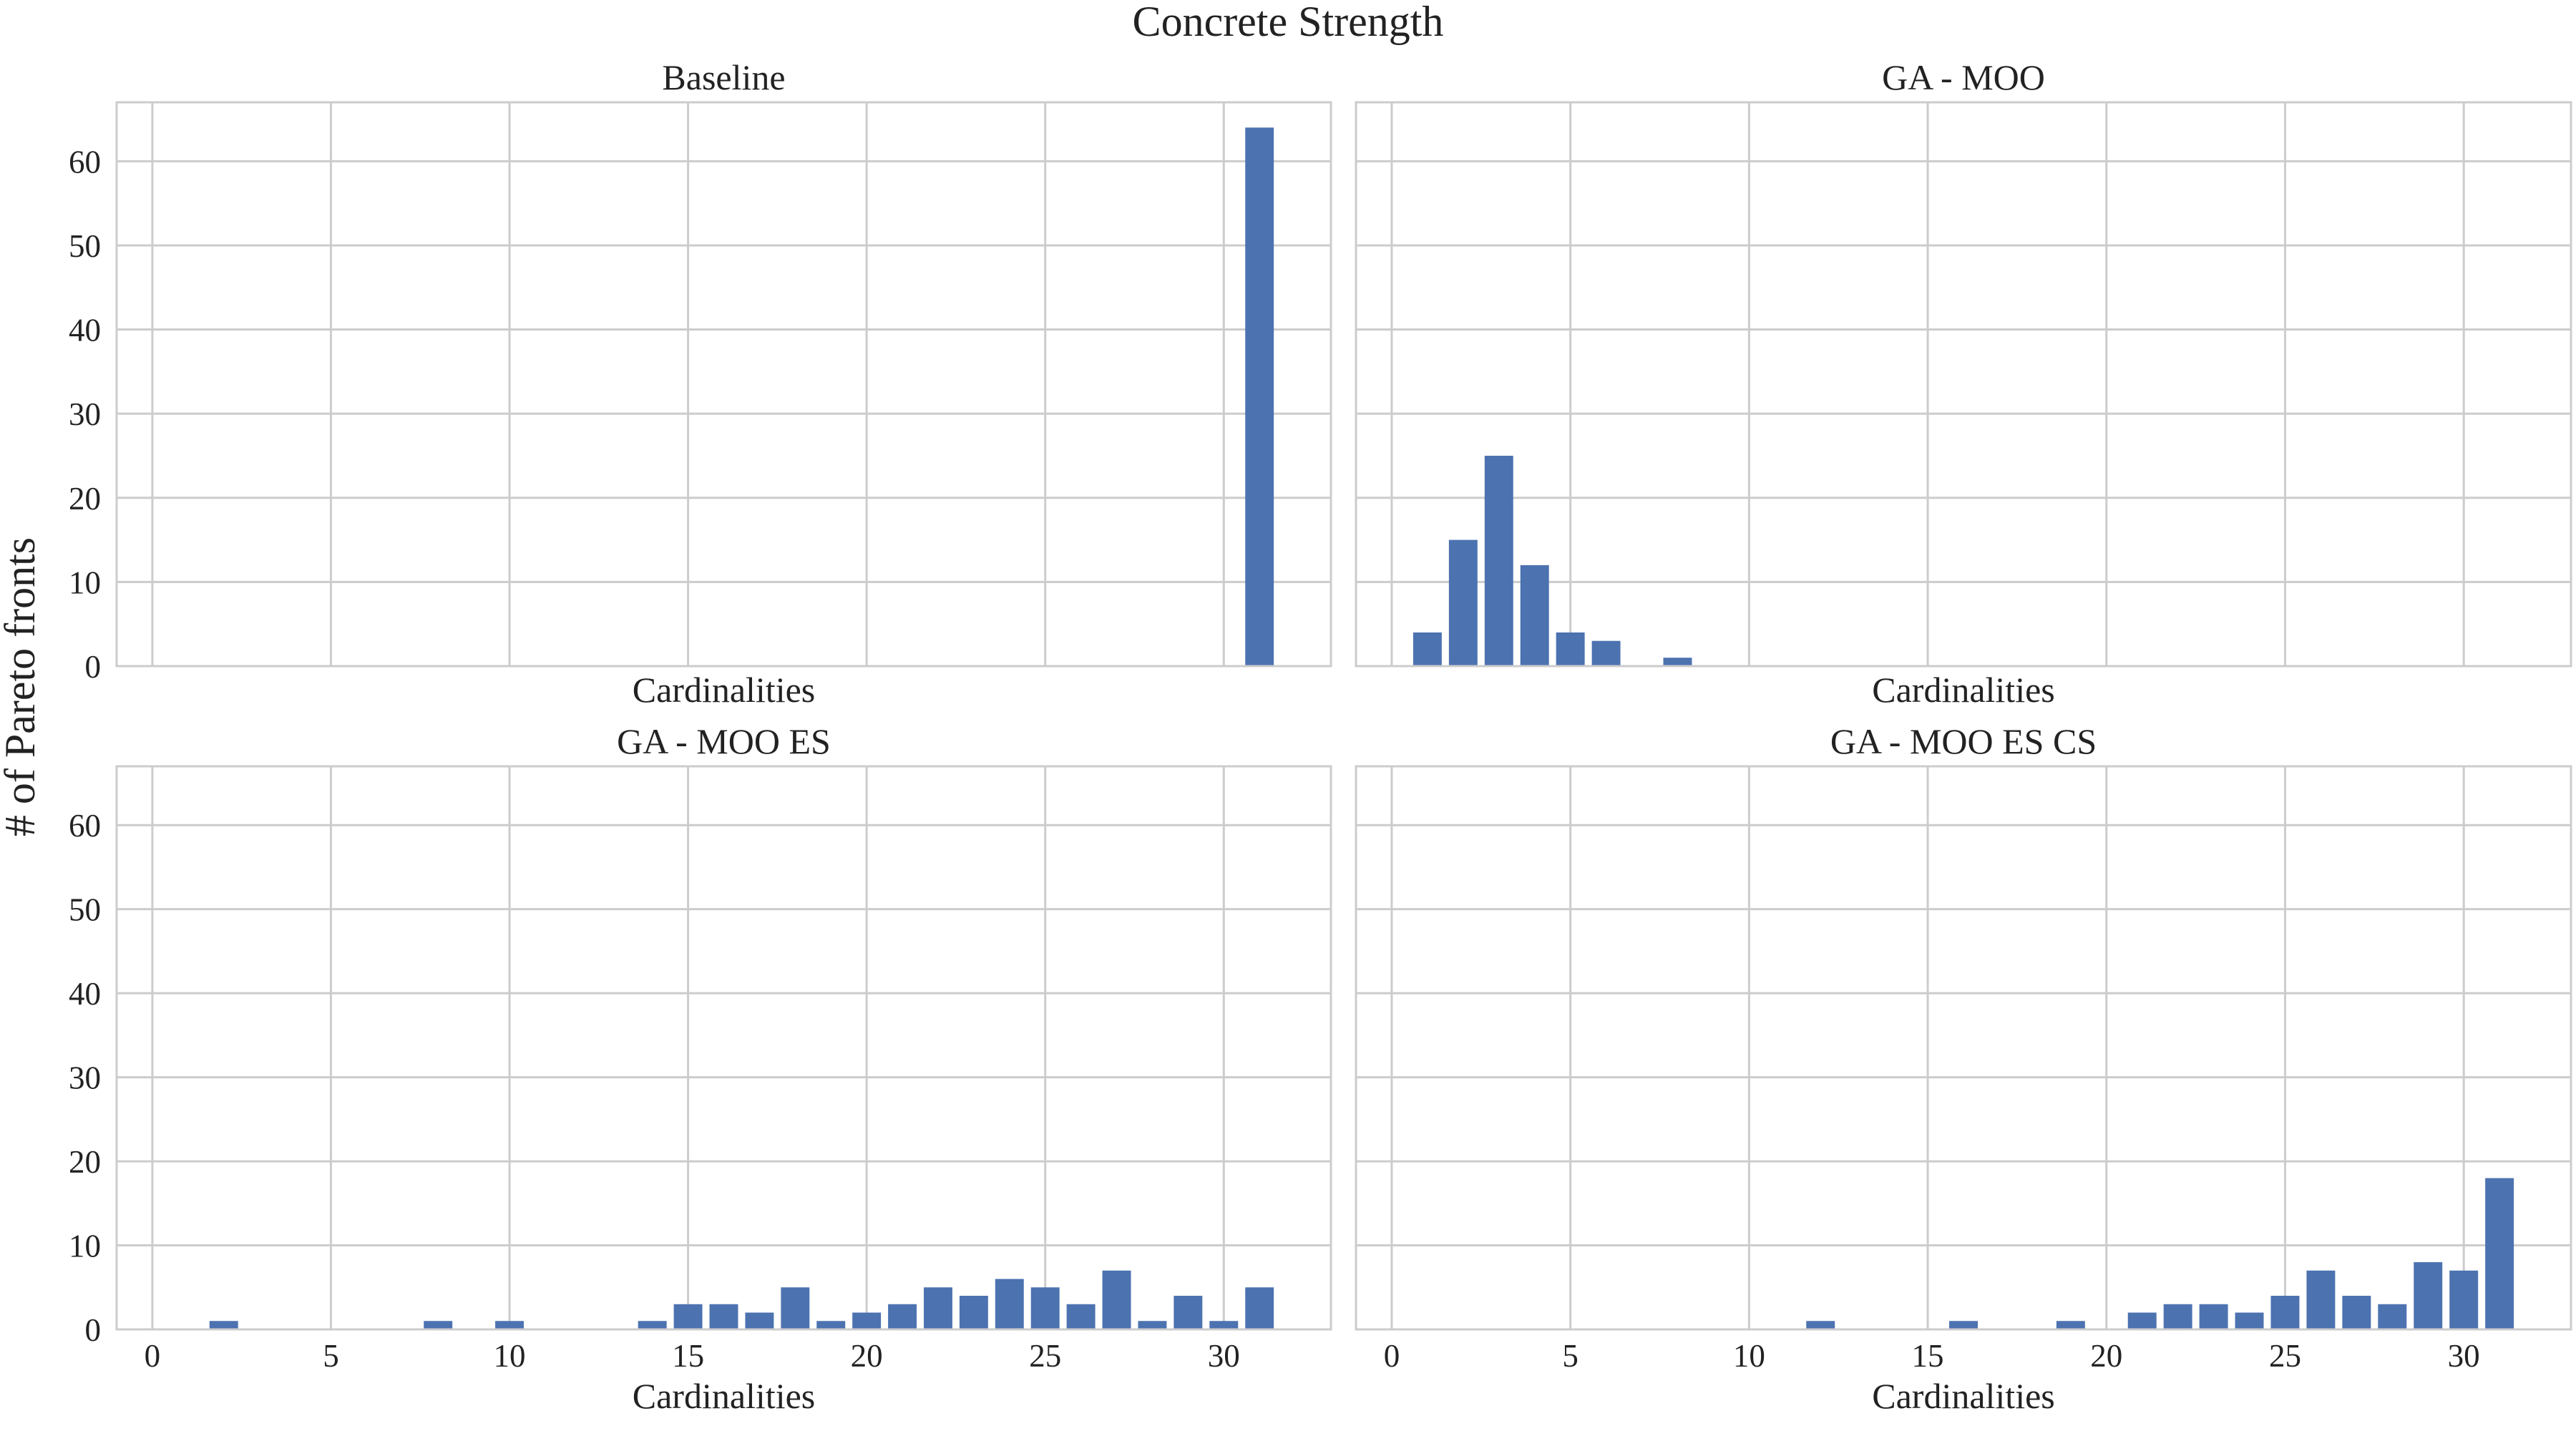 This screenshot has height=1431, width=2576. Describe the element at coordinates (1288, 23) in the screenshot. I see `figure-title: Concrete Strength` at that location.